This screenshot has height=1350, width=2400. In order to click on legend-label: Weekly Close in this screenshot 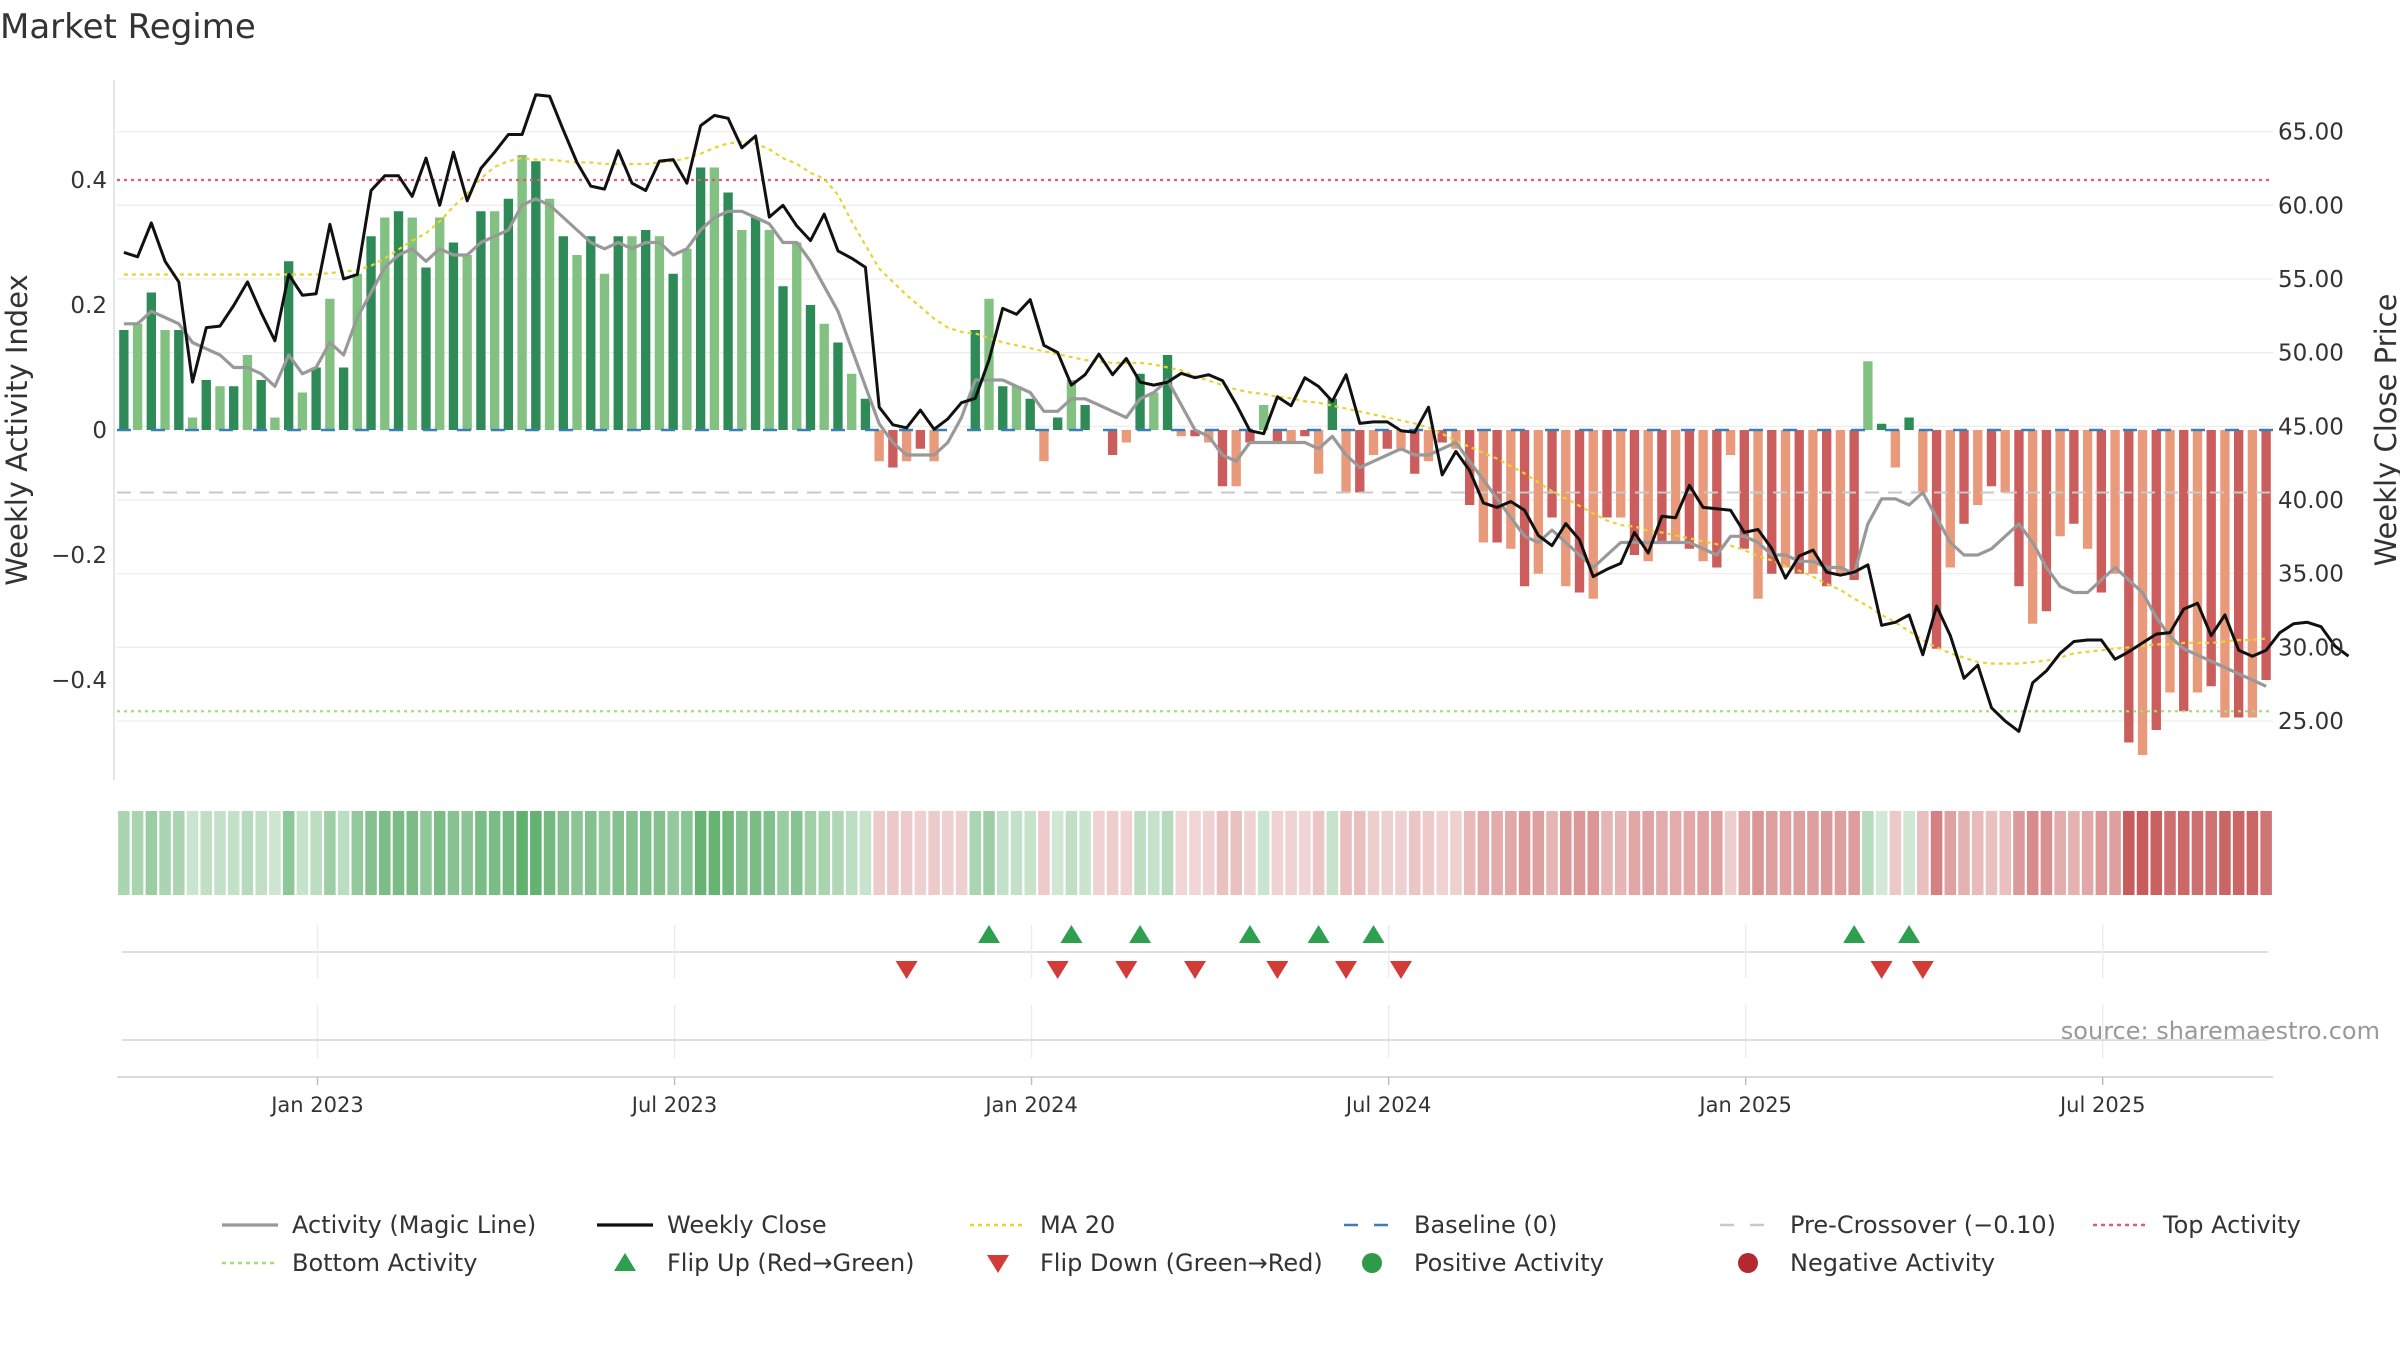, I will do `click(747, 1225)`.